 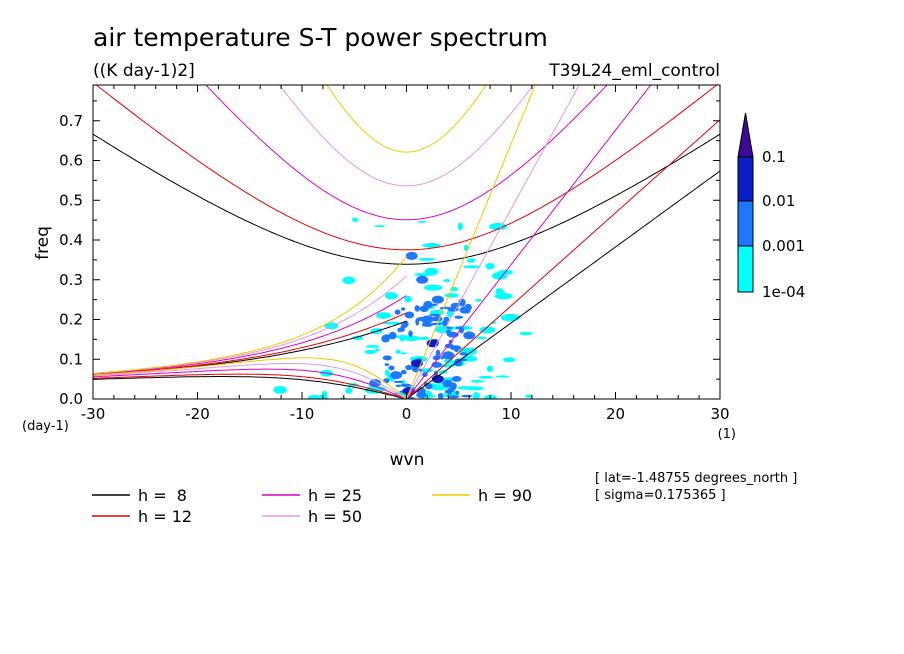 What do you see at coordinates (696, 478) in the screenshot?
I see `lat-annotation: [ lat=-1.48755 degrees_north ]` at bounding box center [696, 478].